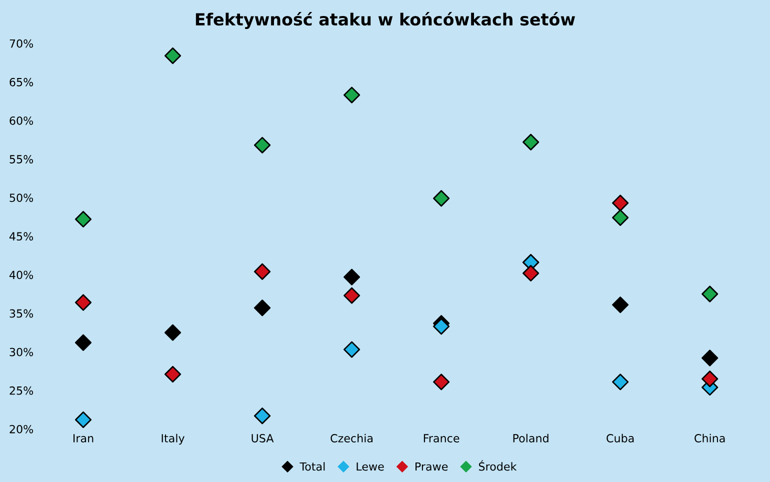 This screenshot has width=770, height=482. What do you see at coordinates (21, 275) in the screenshot?
I see `y-tick-label: 40%` at bounding box center [21, 275].